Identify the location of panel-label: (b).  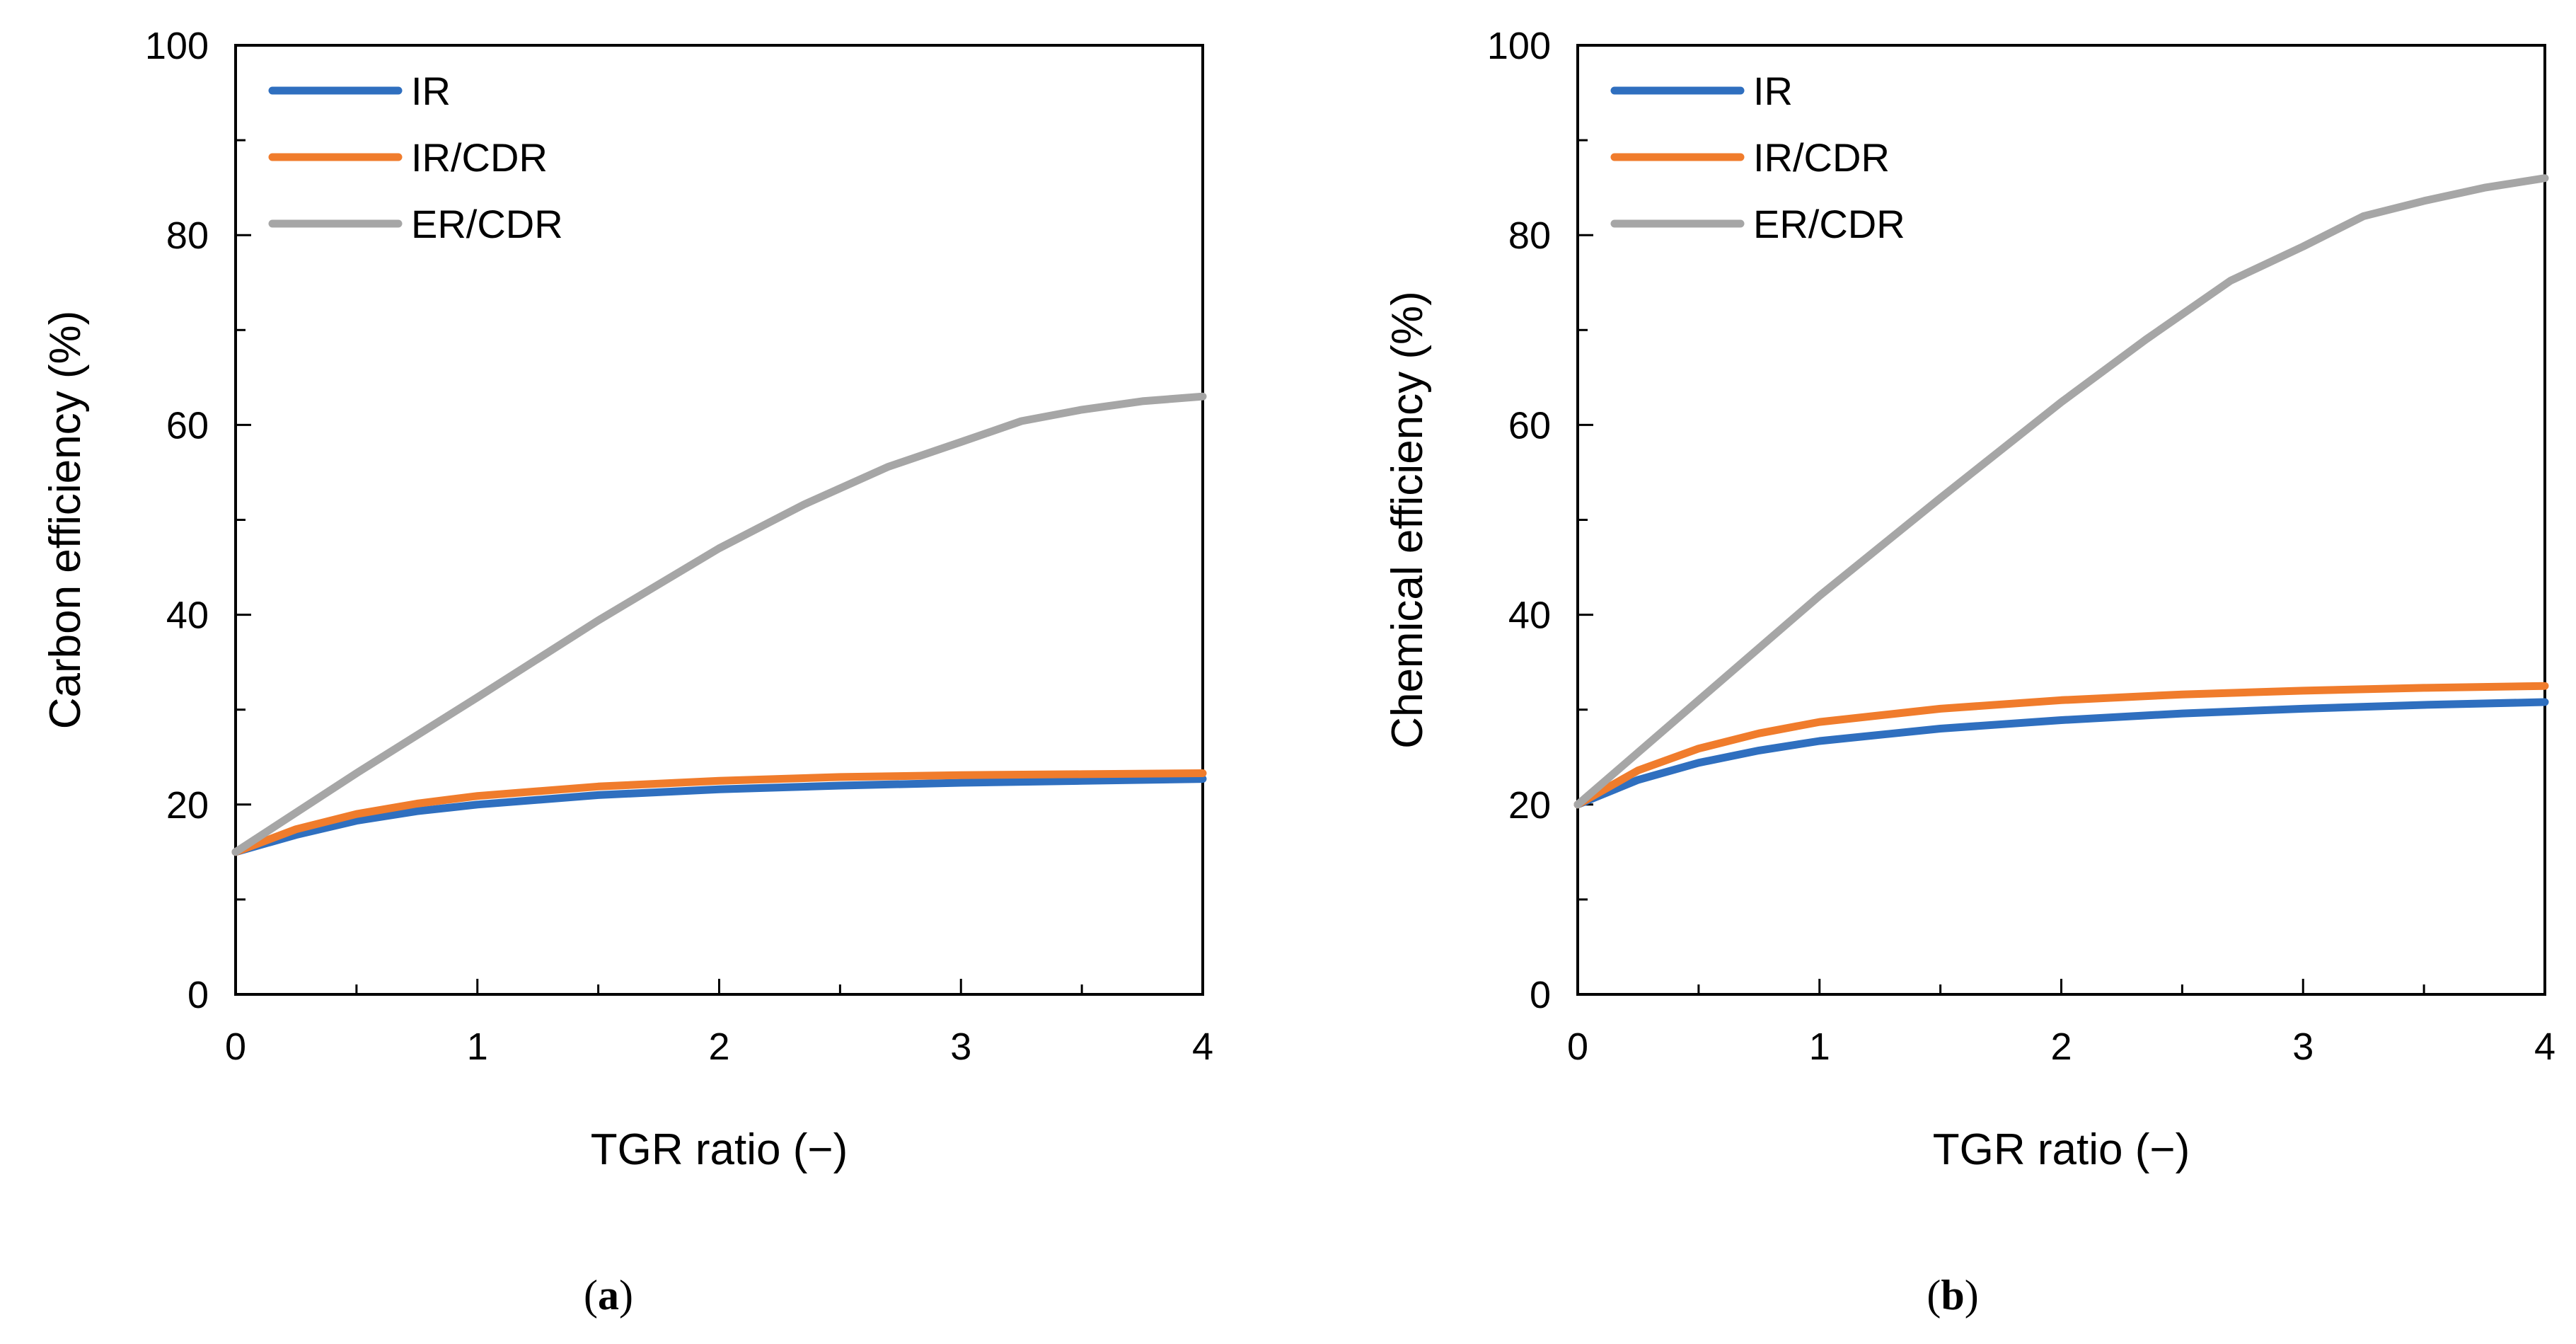
(1952, 1295).